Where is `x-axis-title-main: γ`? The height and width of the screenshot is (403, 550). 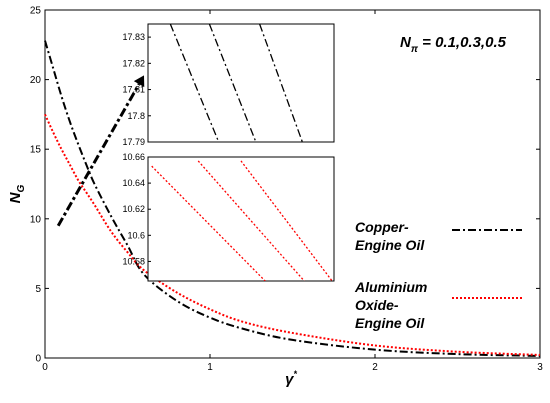
x-axis-title-main: γ is located at coordinates (290, 379).